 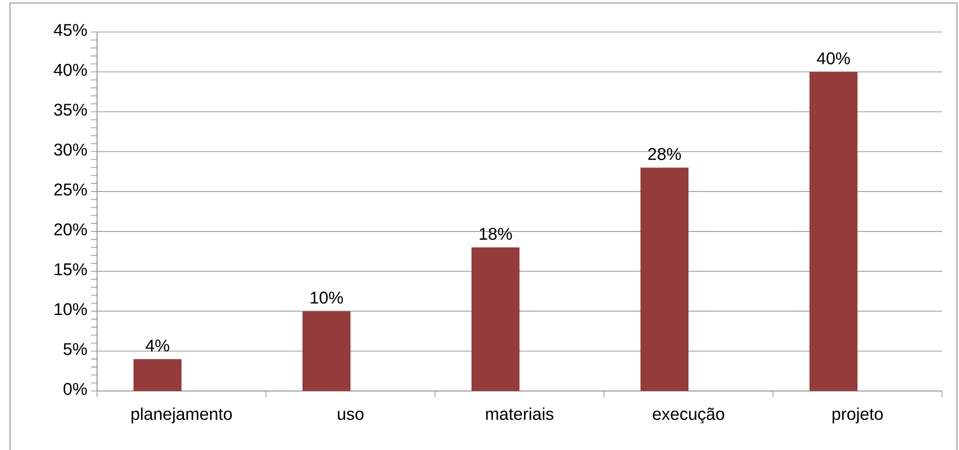 I want to click on y-tick-label: 45%, so click(x=70, y=30).